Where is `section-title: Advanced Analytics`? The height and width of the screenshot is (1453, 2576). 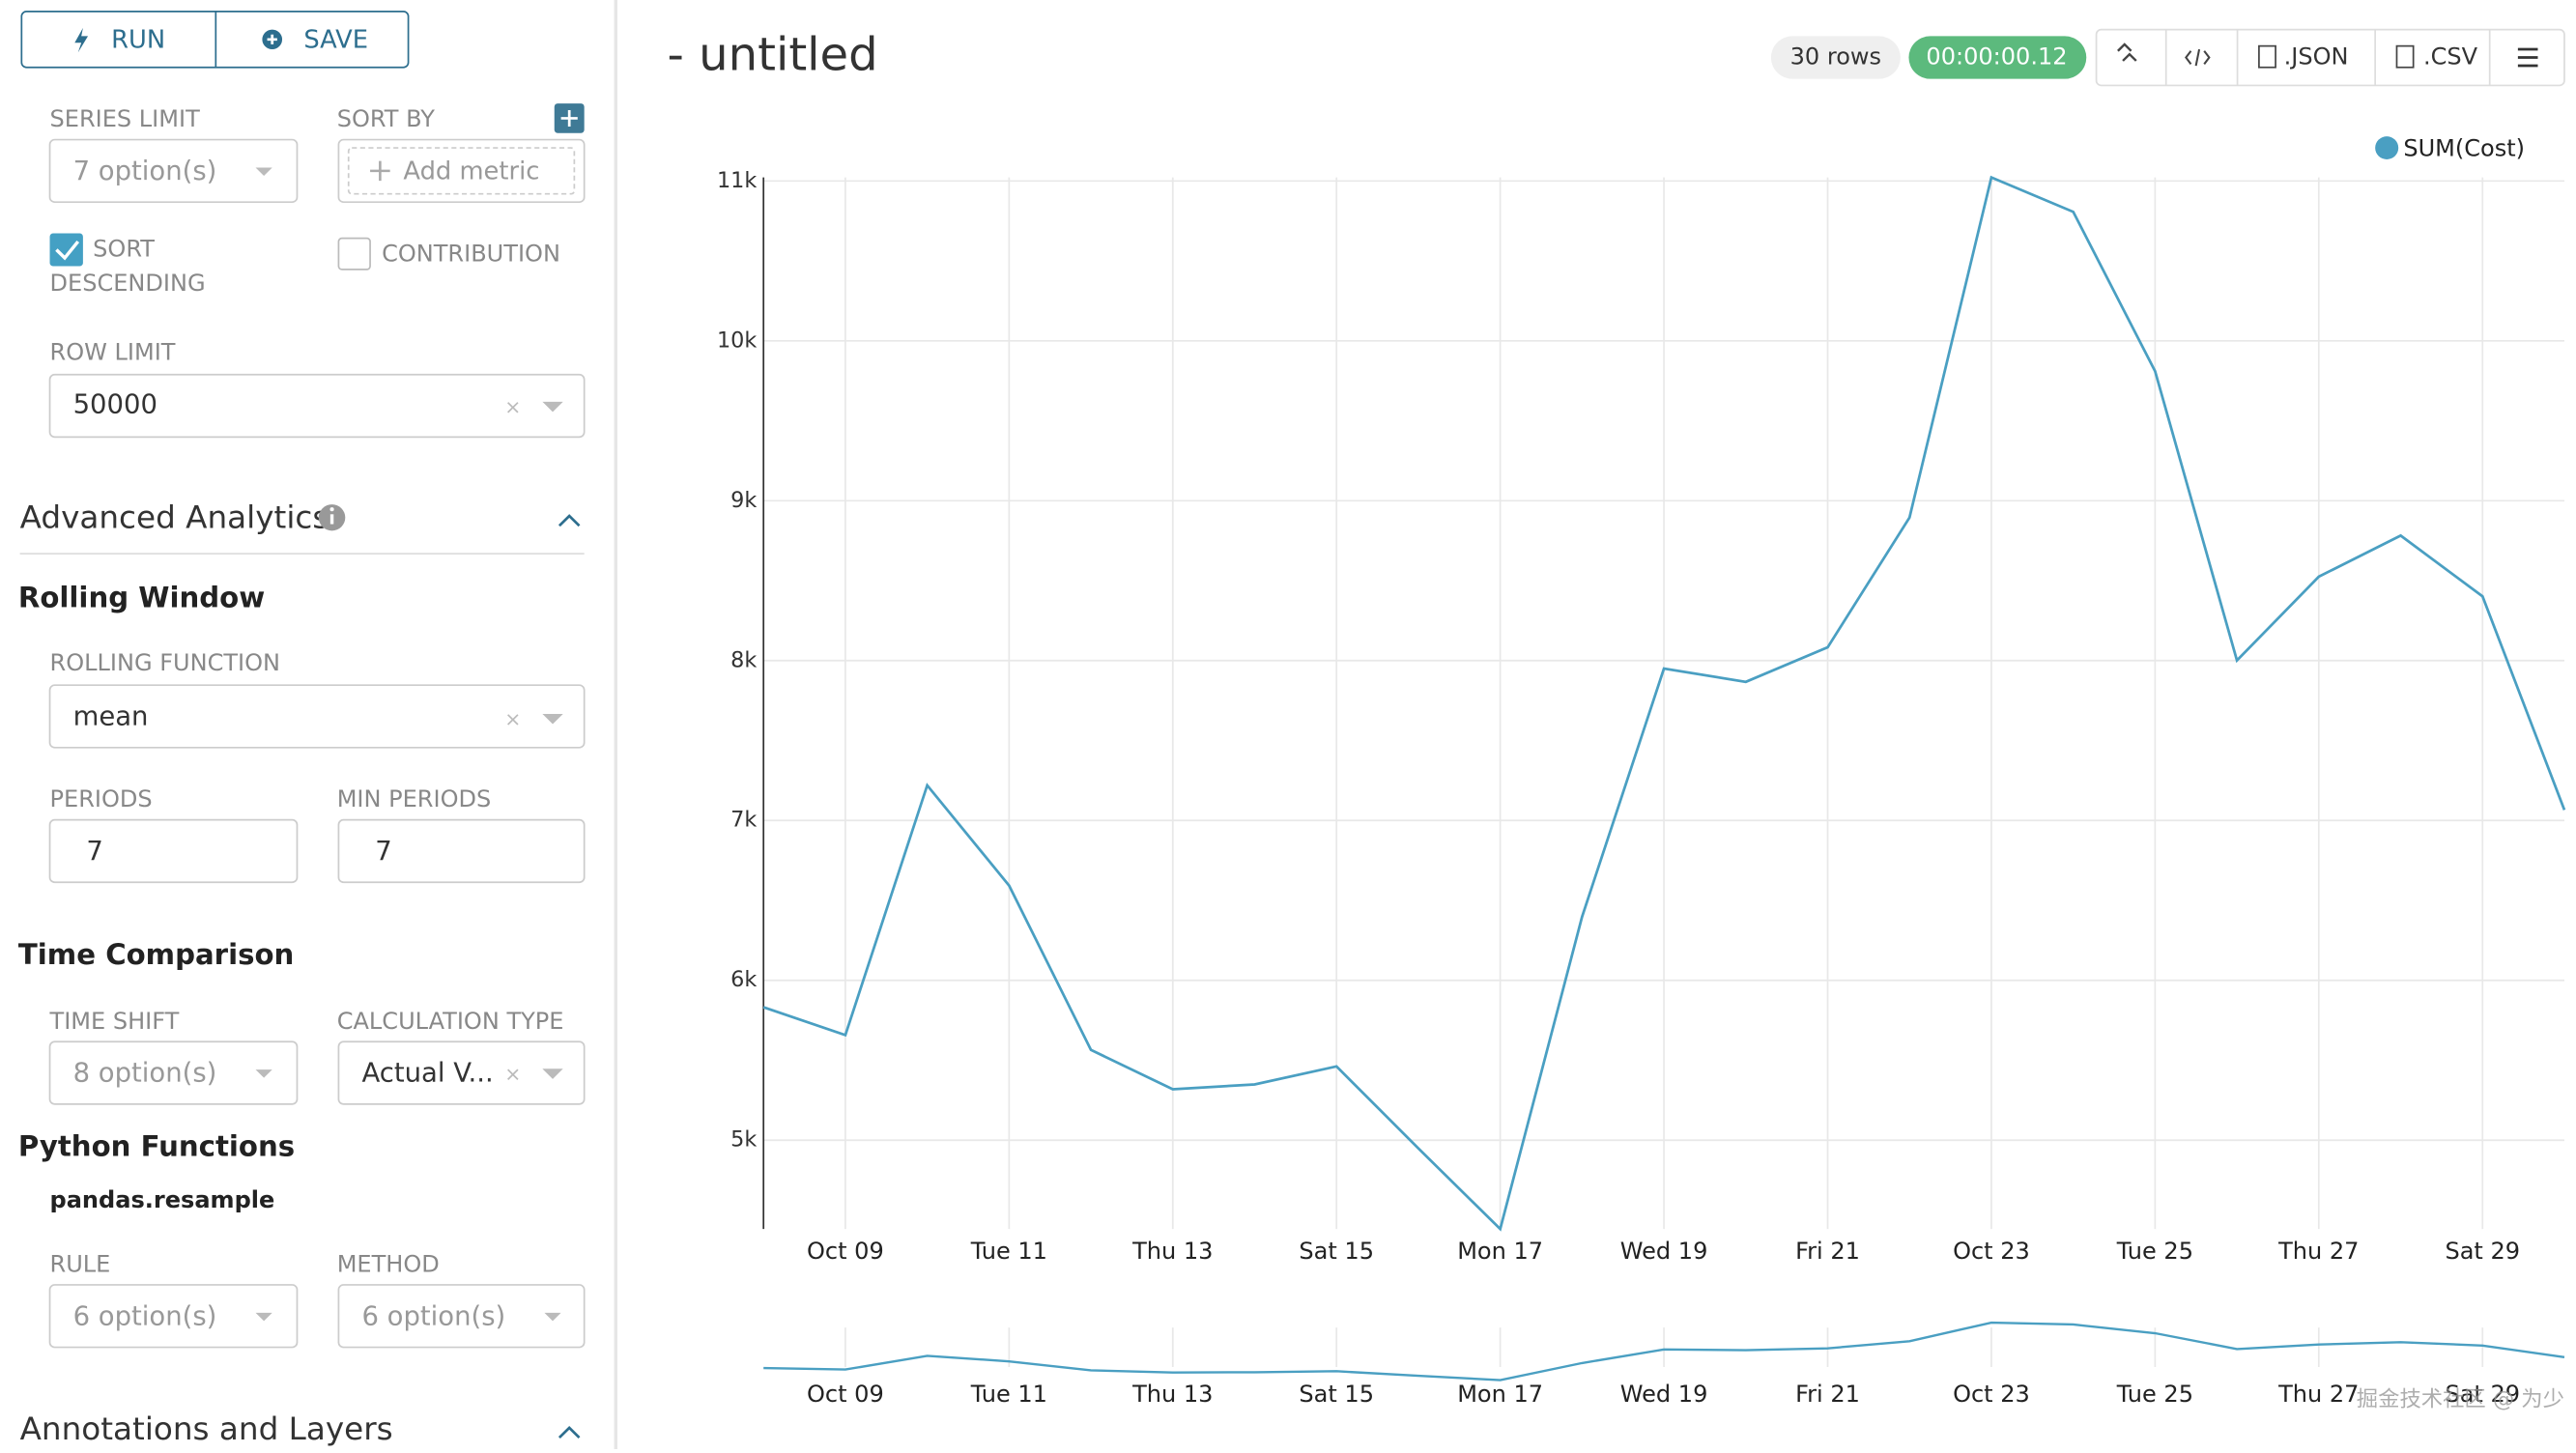
section-title: Advanced Analytics is located at coordinates (175, 517).